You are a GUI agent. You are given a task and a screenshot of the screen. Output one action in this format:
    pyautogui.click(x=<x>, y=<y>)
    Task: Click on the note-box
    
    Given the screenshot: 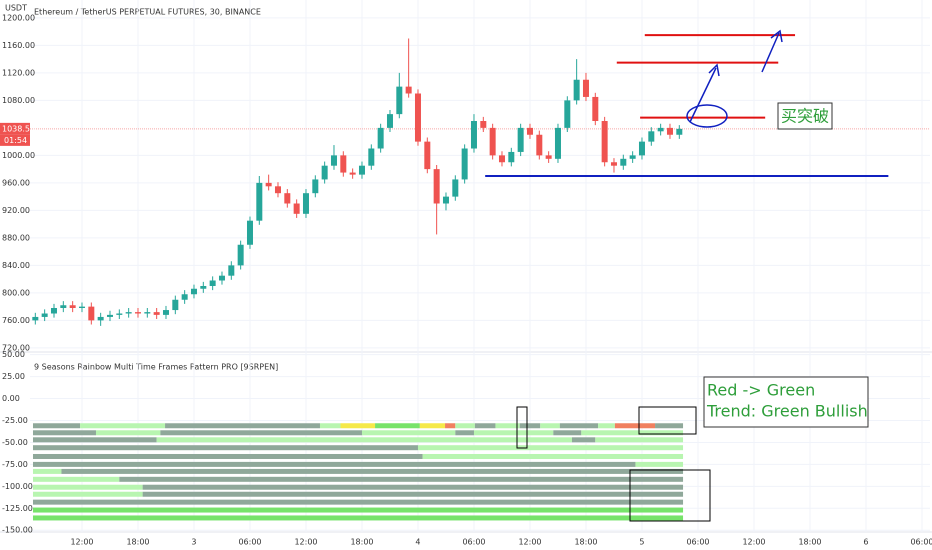 What is the action you would take?
    pyautogui.click(x=805, y=116)
    